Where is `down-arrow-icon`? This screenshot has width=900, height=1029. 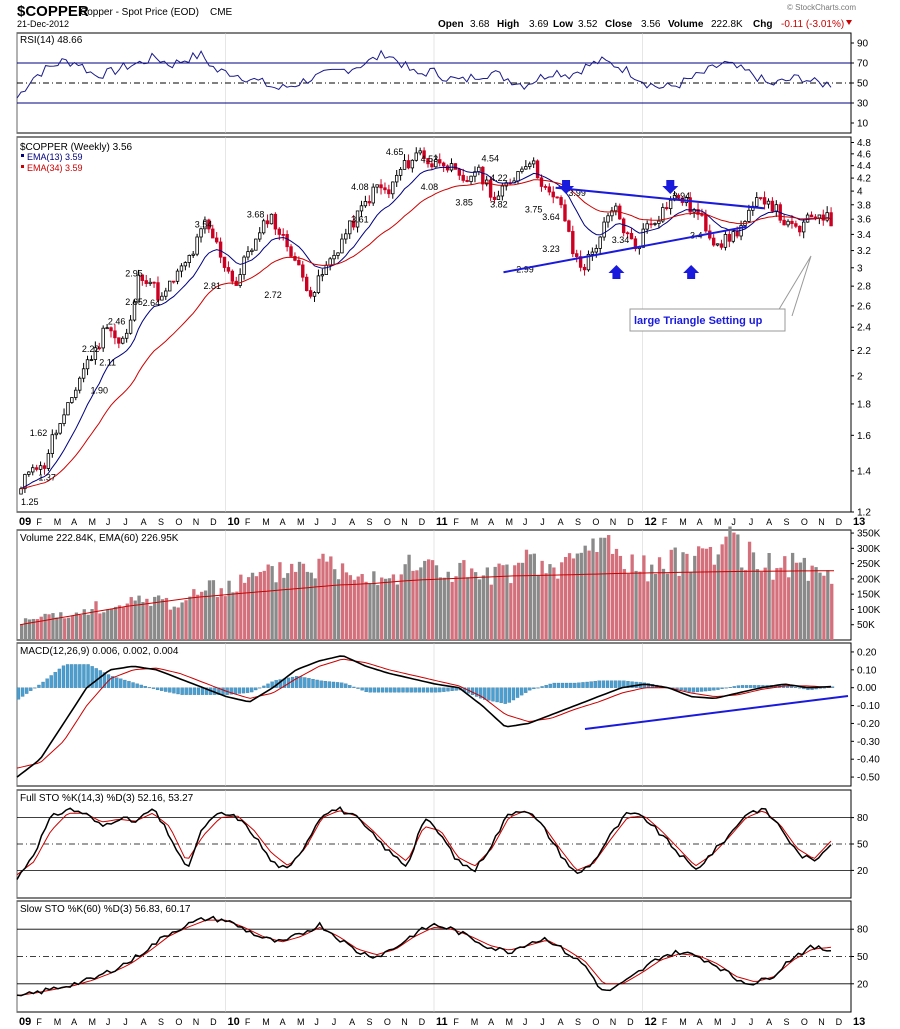 down-arrow-icon is located at coordinates (849, 22).